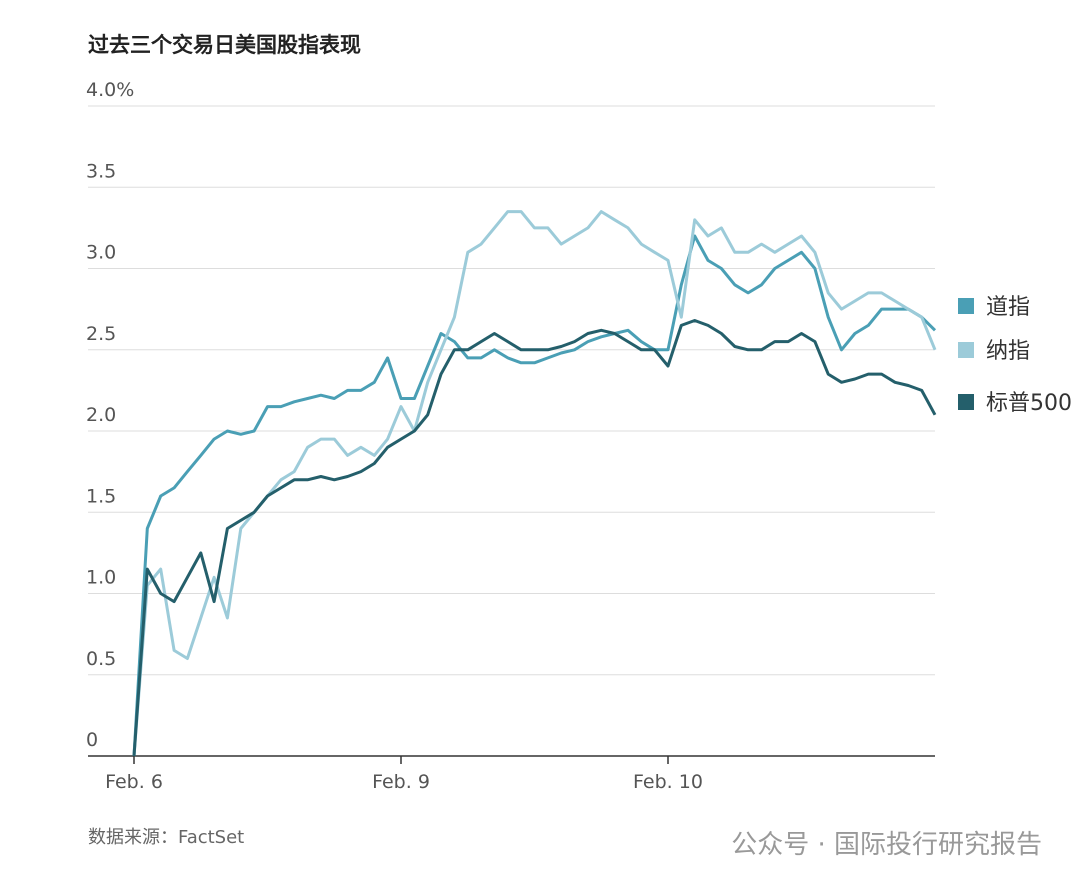  Describe the element at coordinates (92, 740) in the screenshot. I see `y-tick-label: 0` at that location.